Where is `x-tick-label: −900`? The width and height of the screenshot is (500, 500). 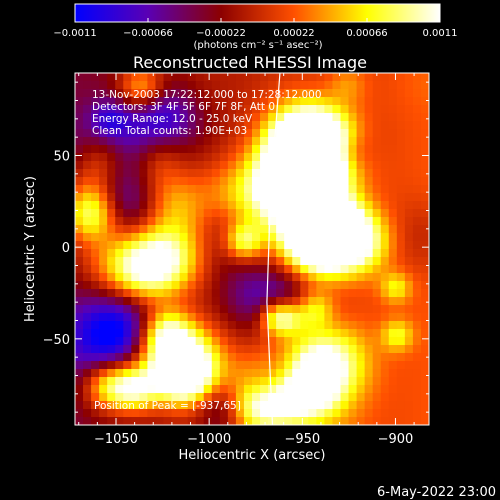
x-tick-label: −900 is located at coordinates (396, 439).